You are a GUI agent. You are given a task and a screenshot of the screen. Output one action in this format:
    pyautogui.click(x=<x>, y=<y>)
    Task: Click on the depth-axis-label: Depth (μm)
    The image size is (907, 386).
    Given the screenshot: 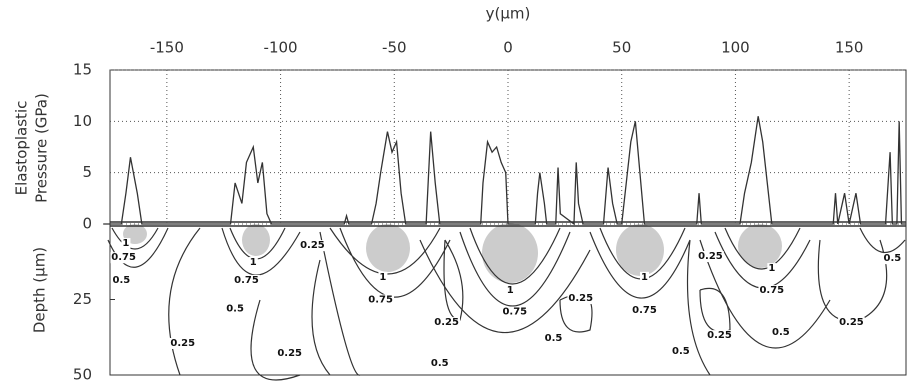 What is the action you would take?
    pyautogui.click(x=40, y=290)
    